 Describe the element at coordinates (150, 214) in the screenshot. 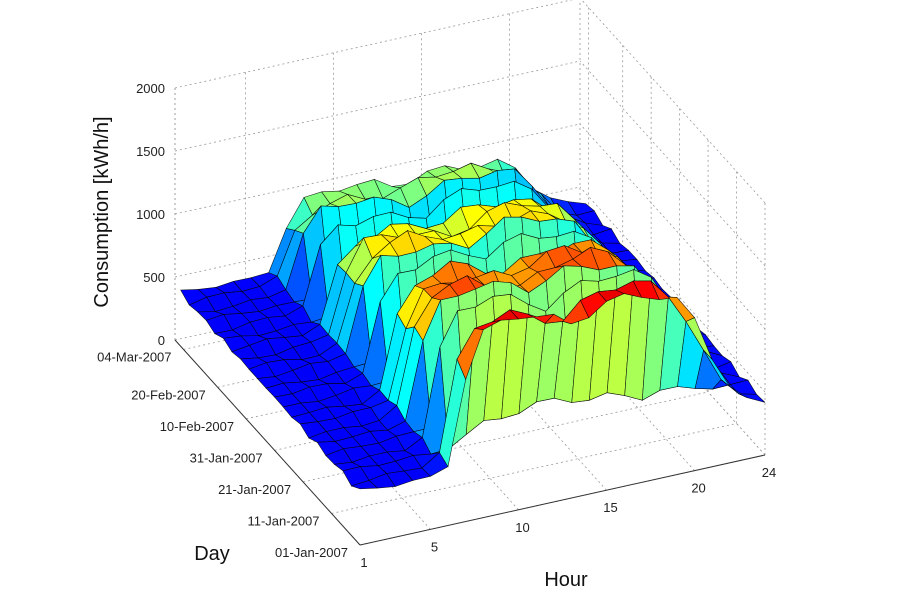

I see `z-tick-label-2: 1000` at that location.